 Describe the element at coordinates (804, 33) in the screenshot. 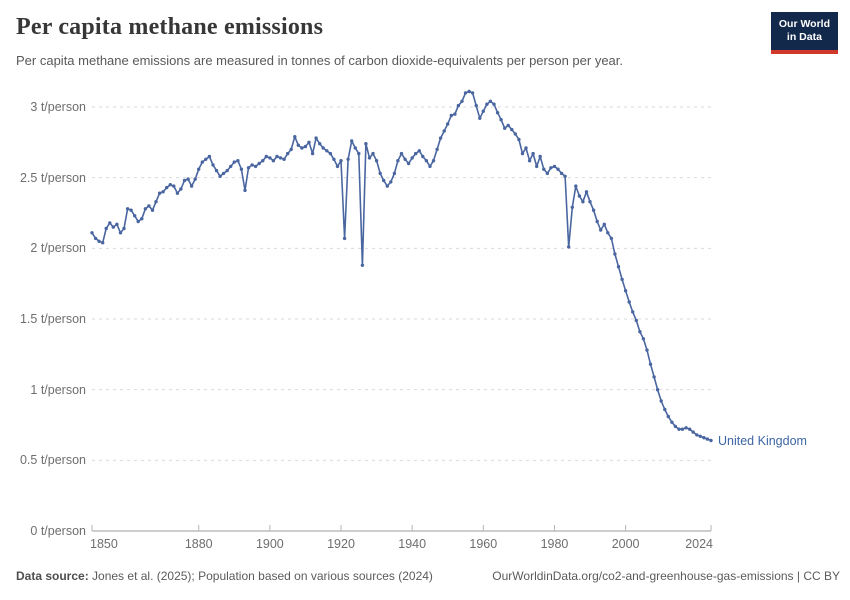

I see `owid-logo: Our World in Data` at that location.